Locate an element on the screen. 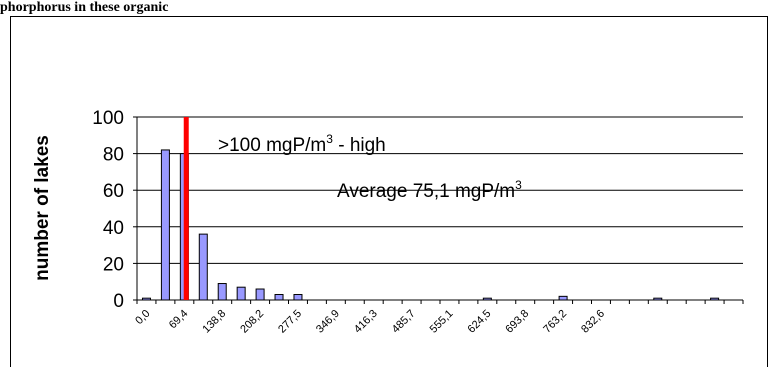 This screenshot has height=367, width=779. x-tick-label: 763,2 is located at coordinates (555, 322).